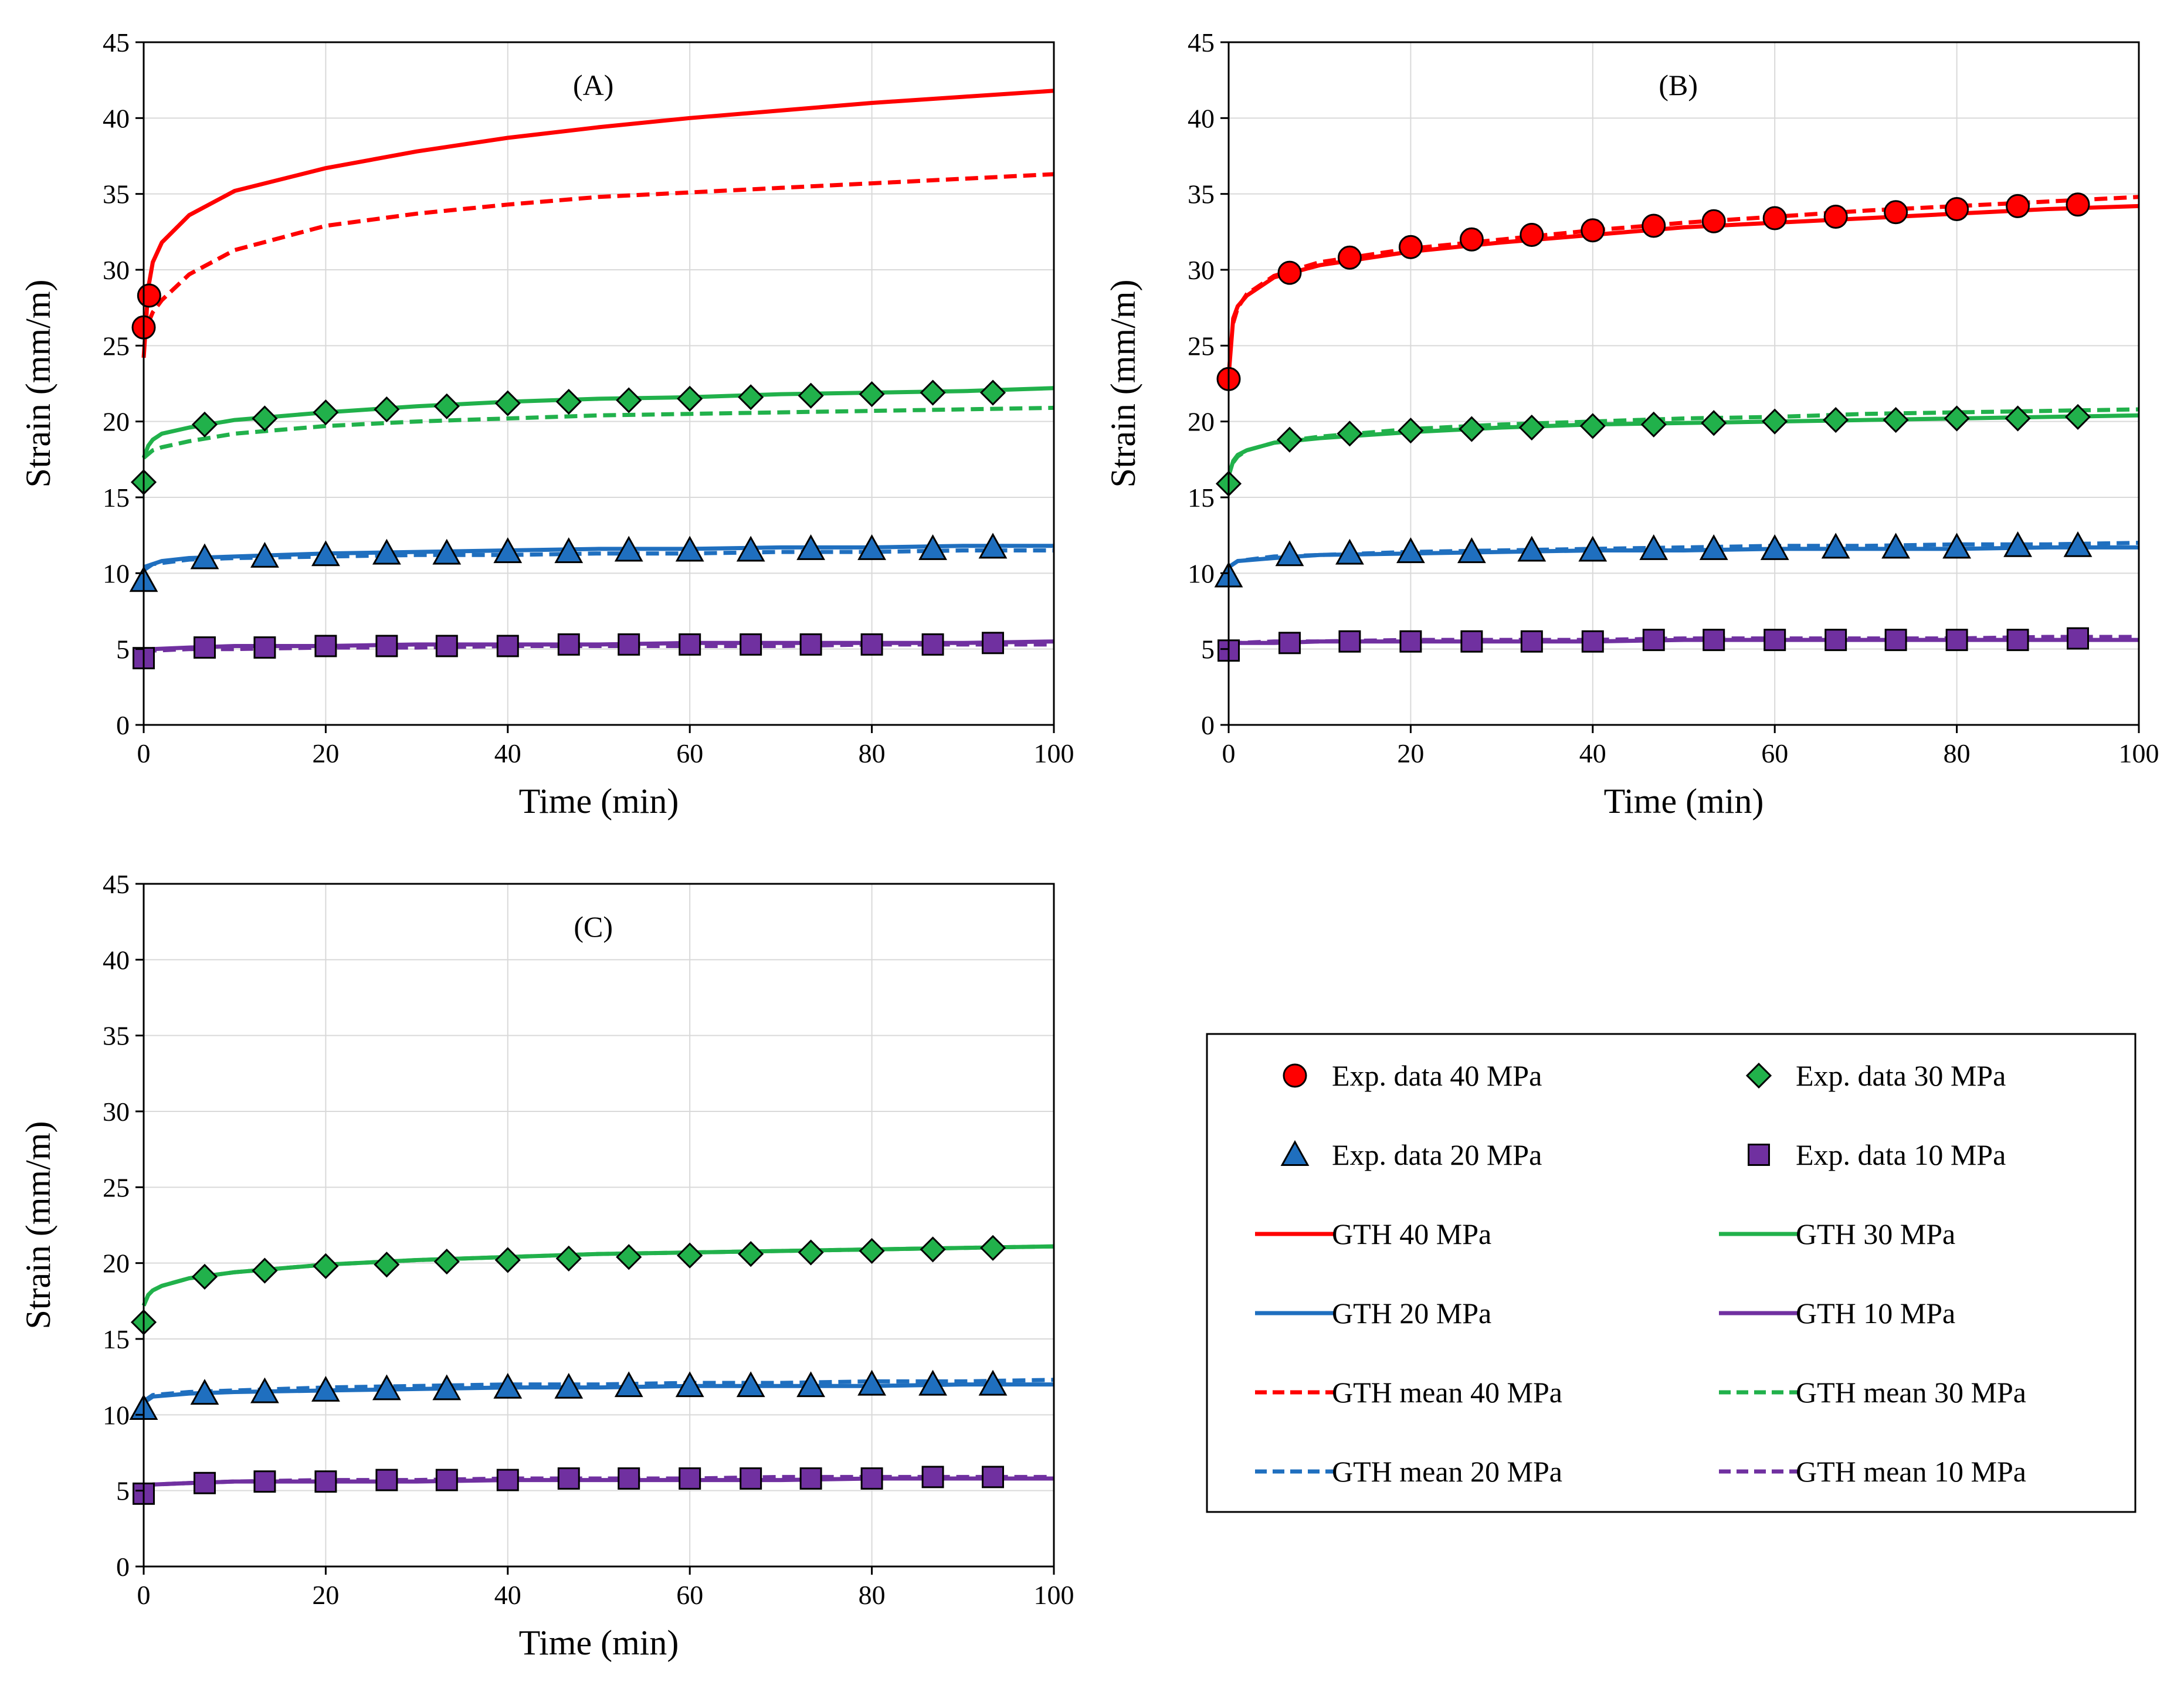 This screenshot has width=2184, height=1692. I want to click on series-markers-exp-data-40-mpa, so click(1653, 292).